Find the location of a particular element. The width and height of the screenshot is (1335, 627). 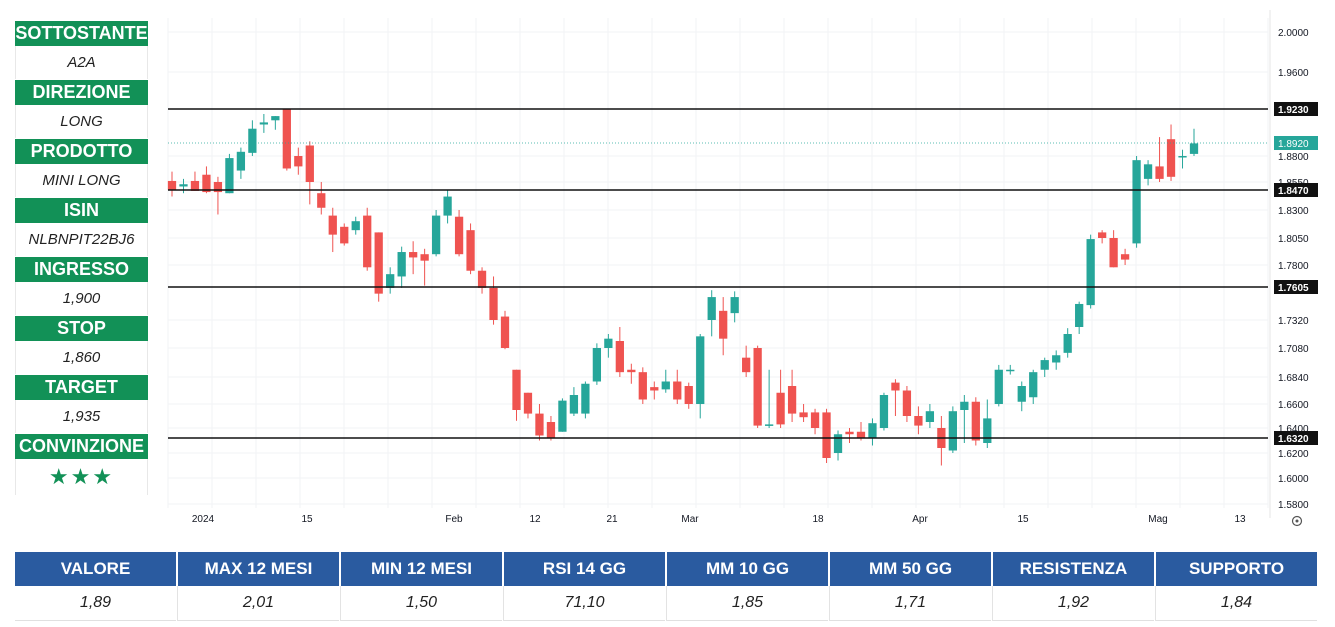

y-tick-label: 1.6600 is located at coordinates (1293, 405).